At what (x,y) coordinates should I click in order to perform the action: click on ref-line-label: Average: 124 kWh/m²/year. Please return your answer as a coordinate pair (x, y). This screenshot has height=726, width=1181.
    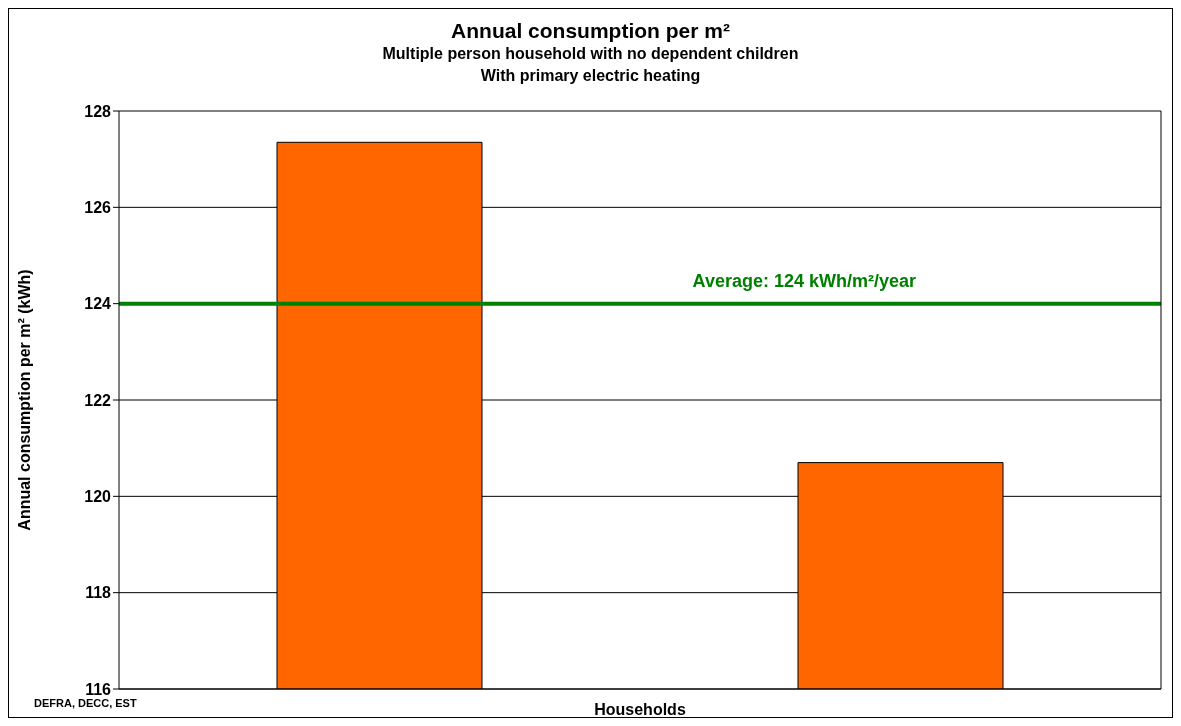
    Looking at the image, I should click on (804, 281).